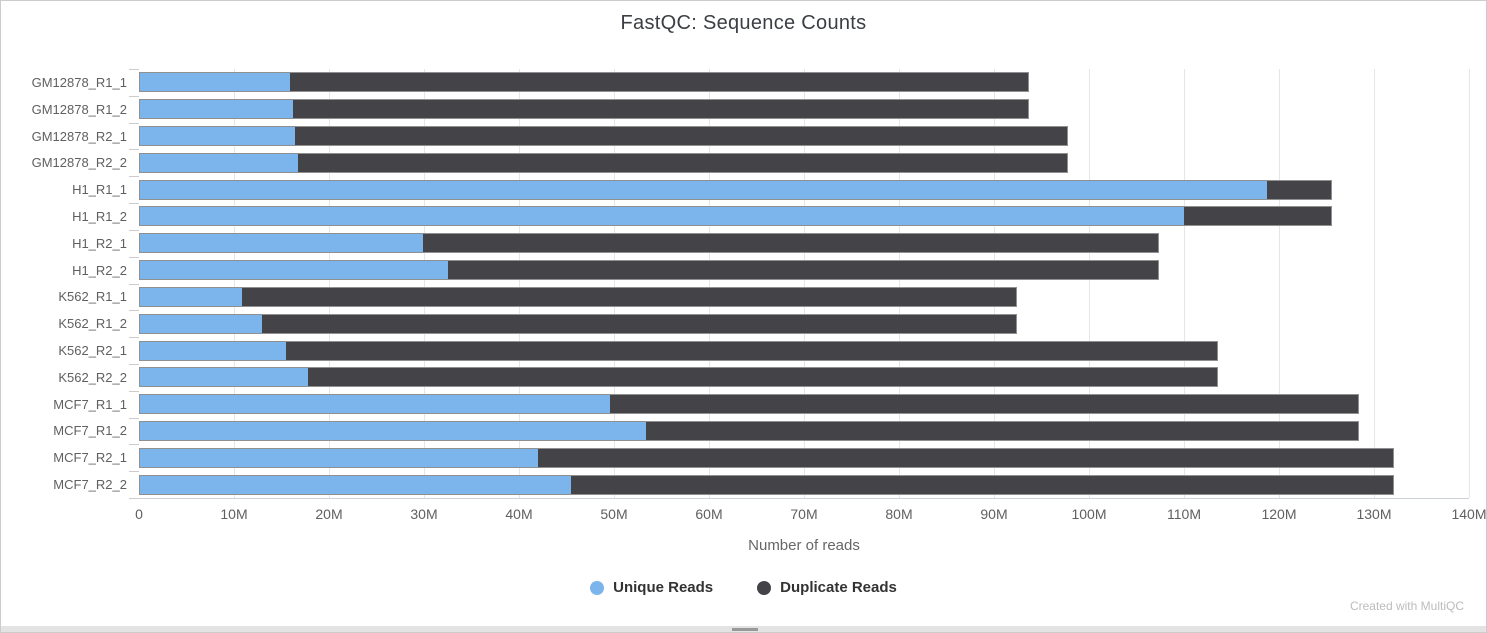 The width and height of the screenshot is (1487, 633). I want to click on legend-item: Duplicate Reads, so click(827, 587).